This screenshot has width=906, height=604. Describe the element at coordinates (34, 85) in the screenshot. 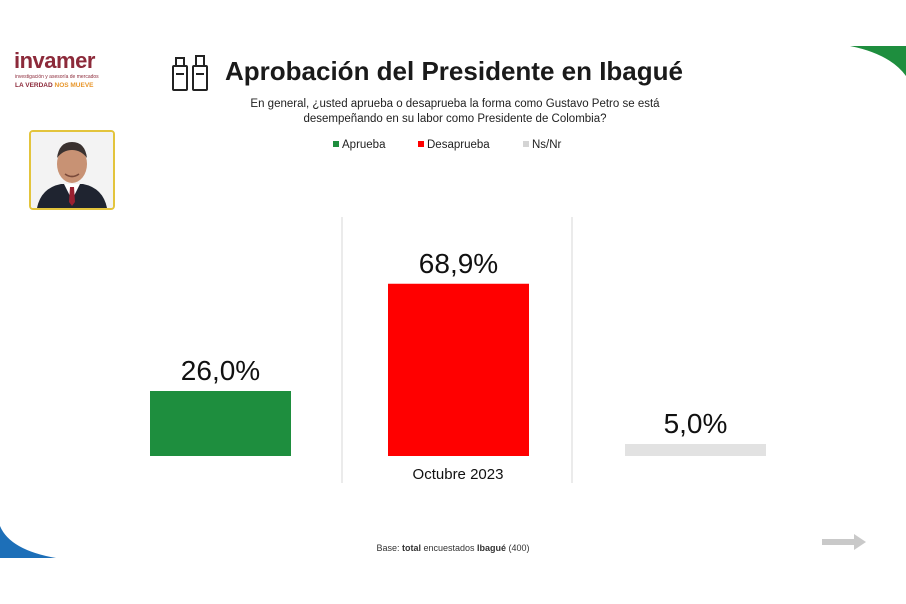

I see `brand-tagline-main: LA VERDAD` at that location.